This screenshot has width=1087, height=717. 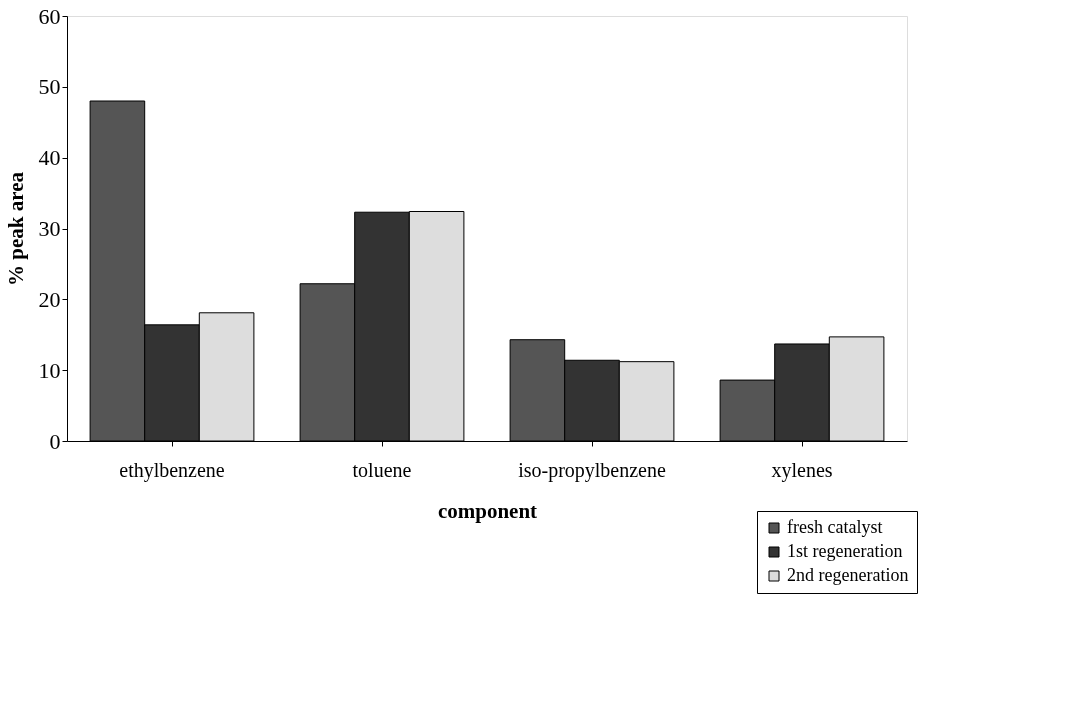 I want to click on y-tick-label: 10, so click(x=49, y=370).